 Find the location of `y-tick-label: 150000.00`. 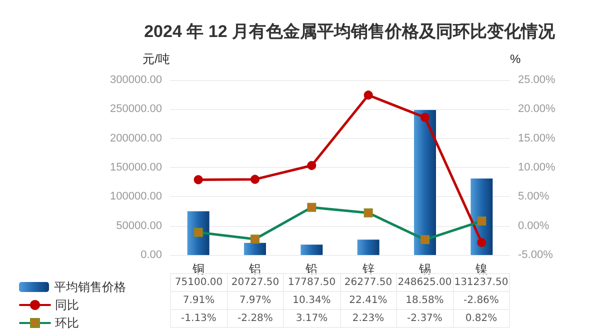

y-tick-label: 150000.00 is located at coordinates (136, 168).